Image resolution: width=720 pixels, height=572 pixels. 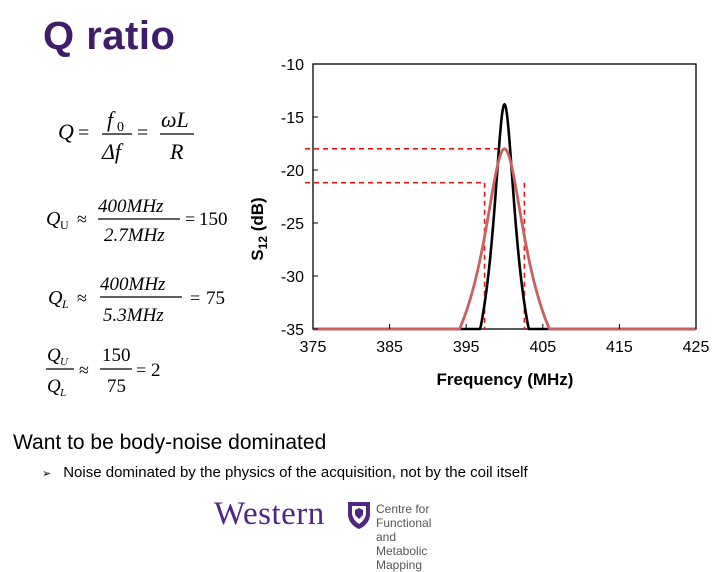 I want to click on eq2-den: 2.7MHz, so click(x=134, y=235).